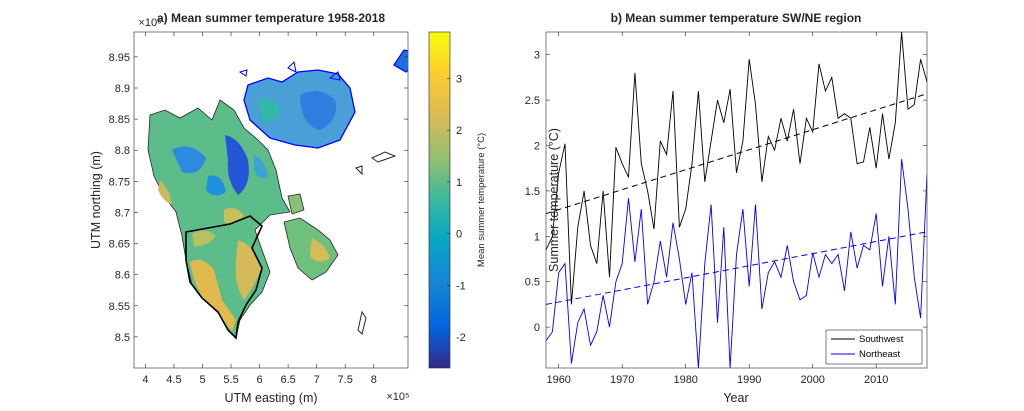  Describe the element at coordinates (374, 380) in the screenshot. I see `map-x-tick-label: 8` at that location.